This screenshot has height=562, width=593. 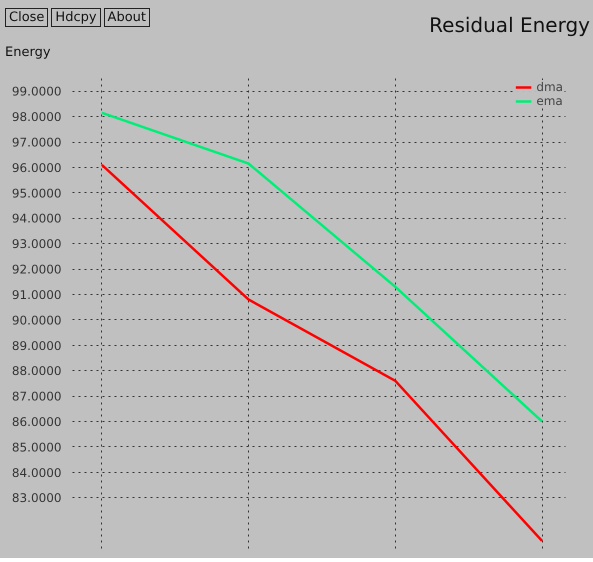 What do you see at coordinates (37, 473) in the screenshot?
I see `y-tick-label: 84.0000` at bounding box center [37, 473].